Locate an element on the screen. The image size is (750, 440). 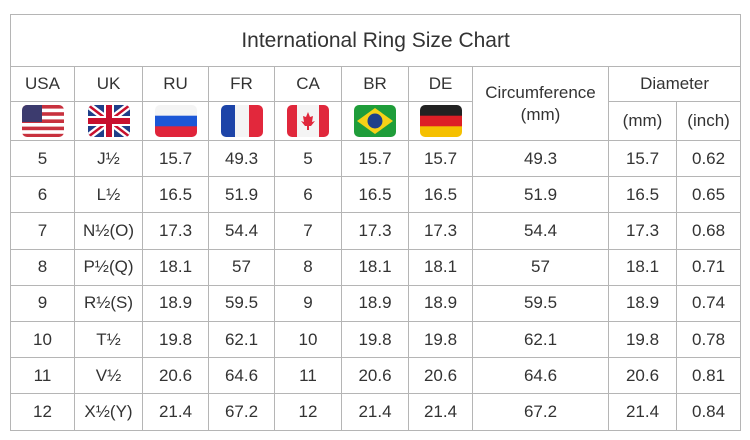
size-cell: 59.5 is located at coordinates (540, 303).